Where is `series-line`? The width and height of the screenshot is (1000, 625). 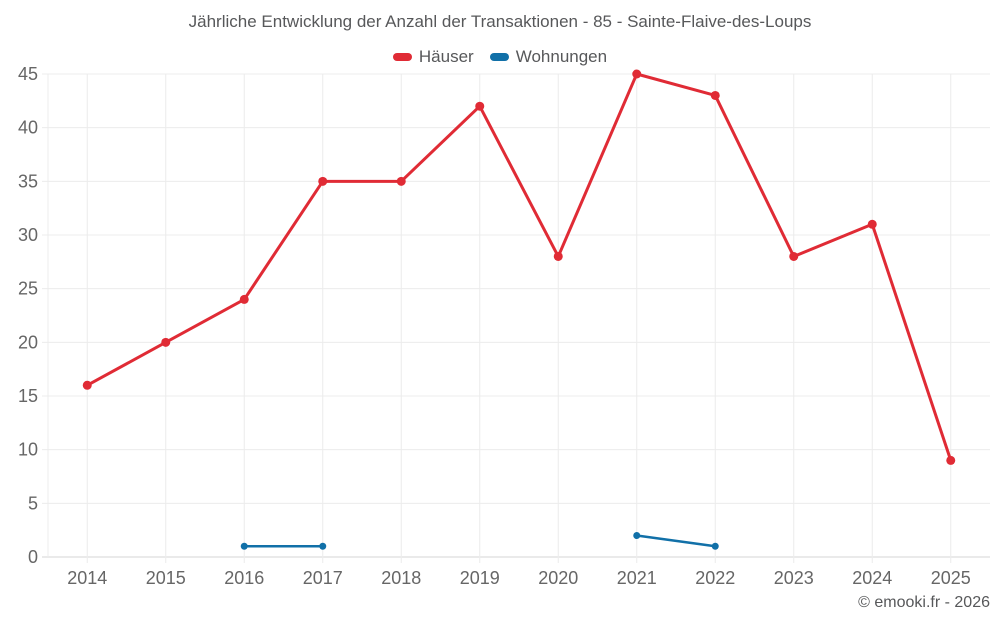 series-line is located at coordinates (676, 541).